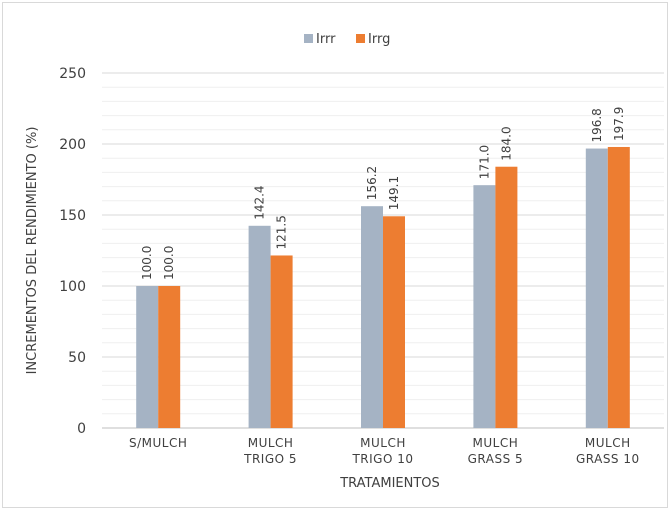 This screenshot has width=672, height=512. I want to click on data-label: 142.4, so click(260, 202).